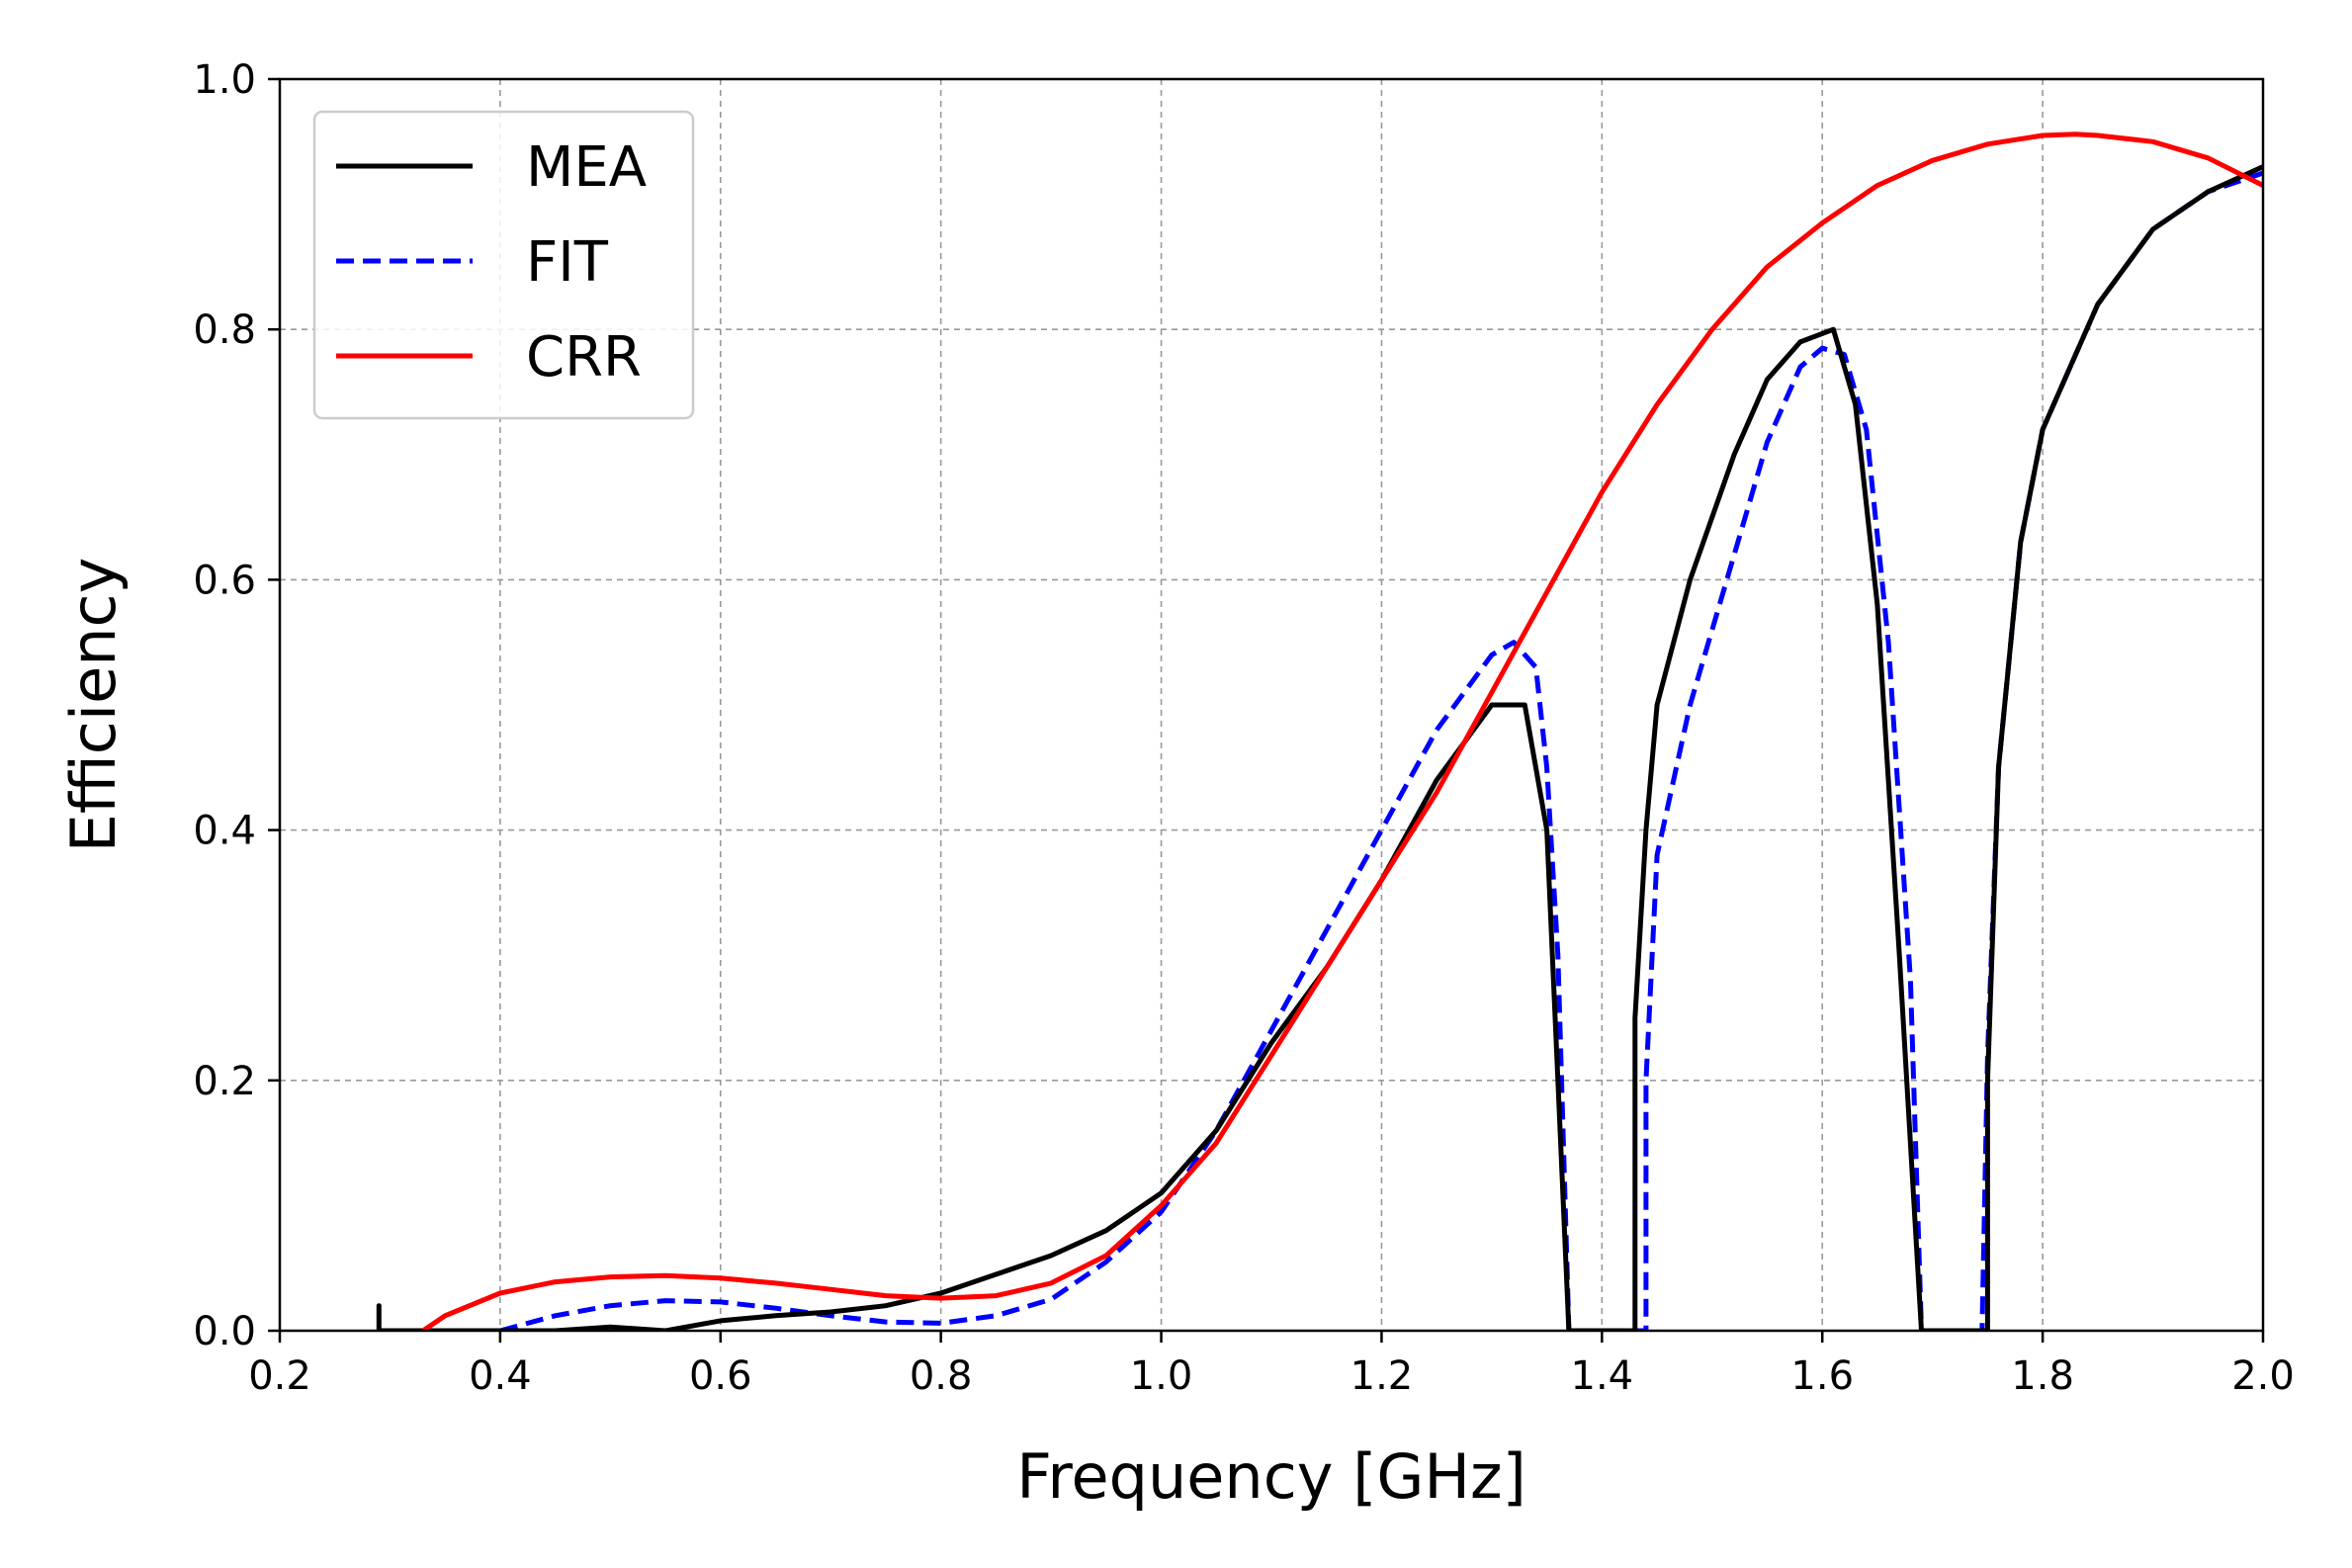  I want to click on x-tick-label: 1.4, so click(1603, 1376).